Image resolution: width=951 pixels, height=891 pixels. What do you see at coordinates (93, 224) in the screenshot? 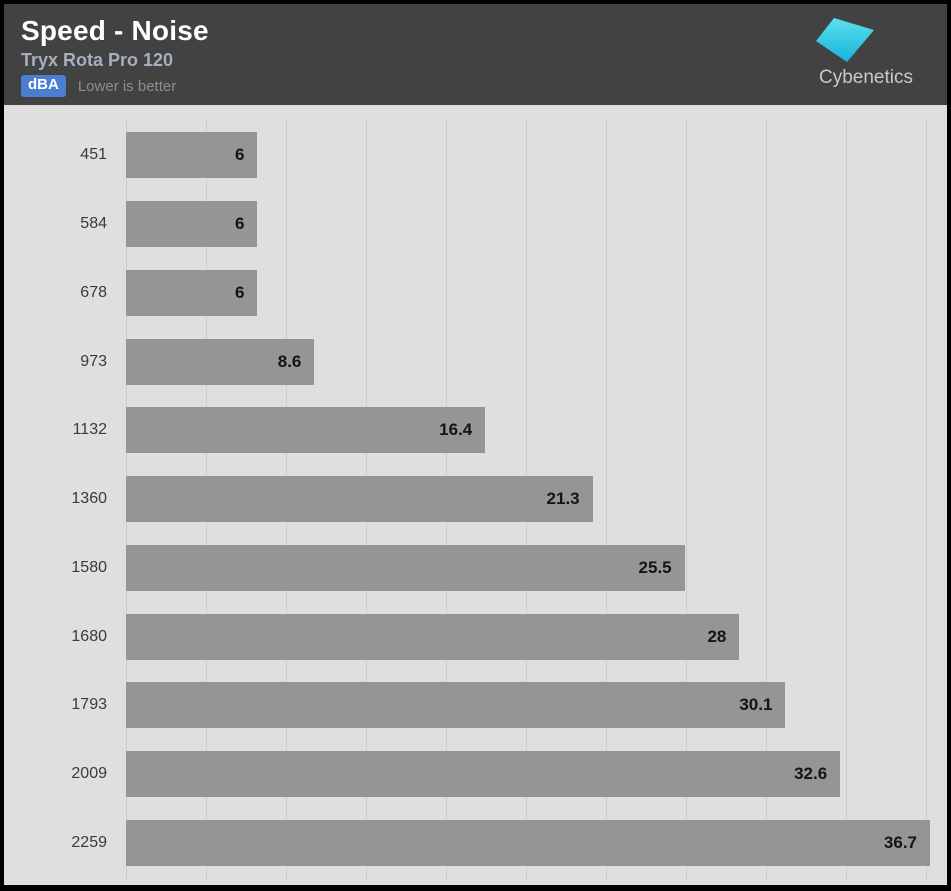
I see `category-label: 584` at bounding box center [93, 224].